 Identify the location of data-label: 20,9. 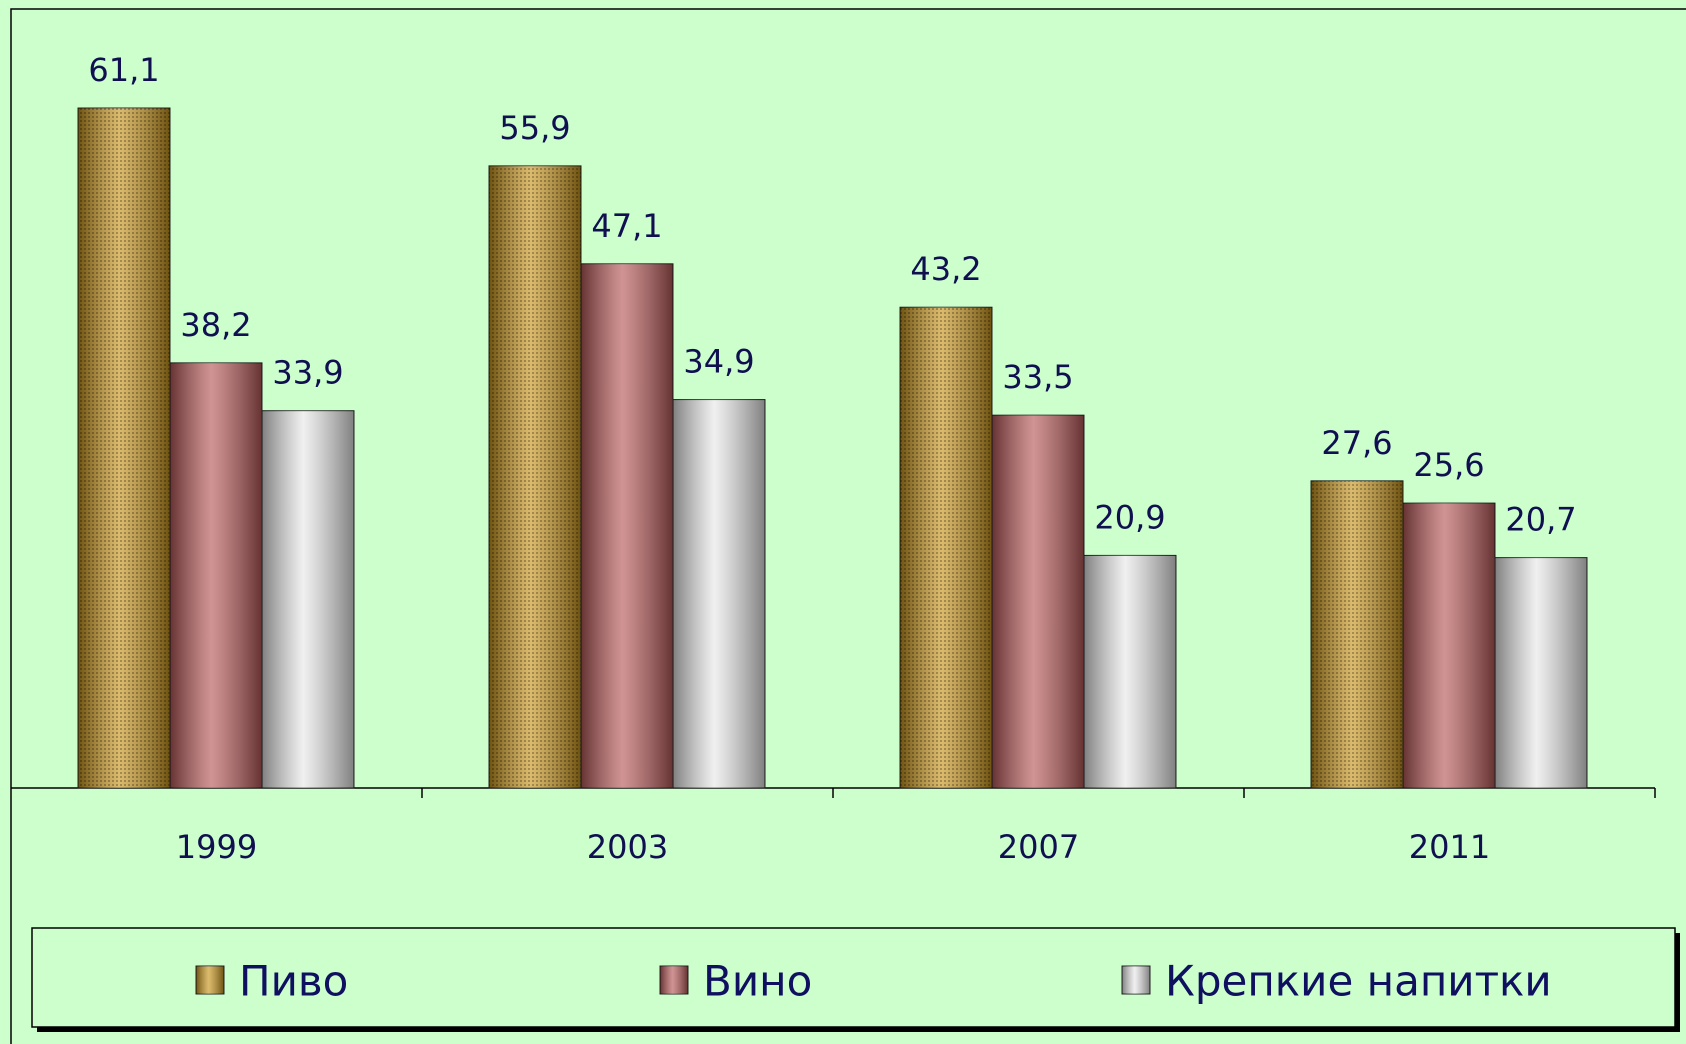
(1129, 517).